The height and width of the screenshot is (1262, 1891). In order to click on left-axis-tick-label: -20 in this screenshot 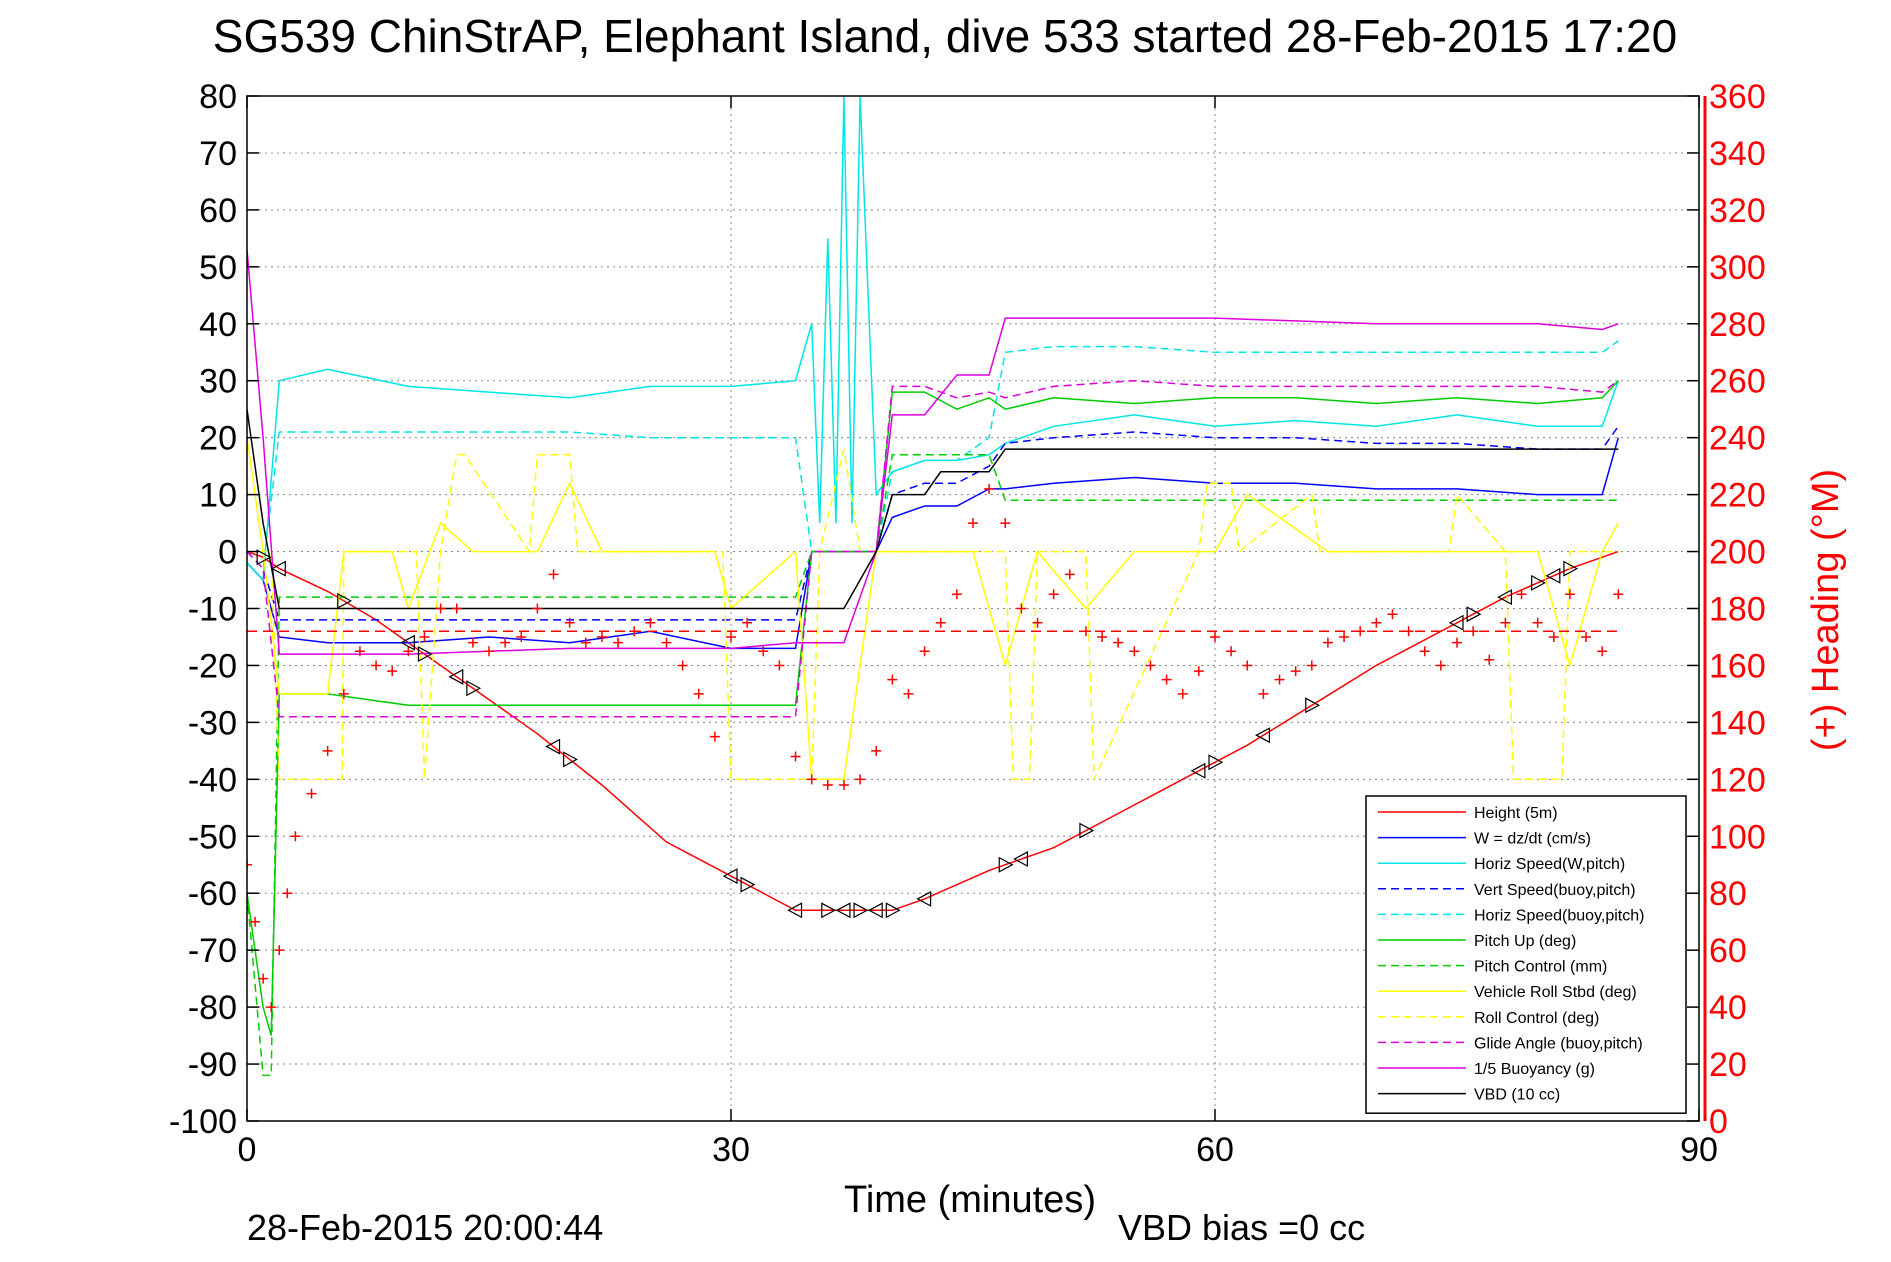, I will do `click(212, 666)`.